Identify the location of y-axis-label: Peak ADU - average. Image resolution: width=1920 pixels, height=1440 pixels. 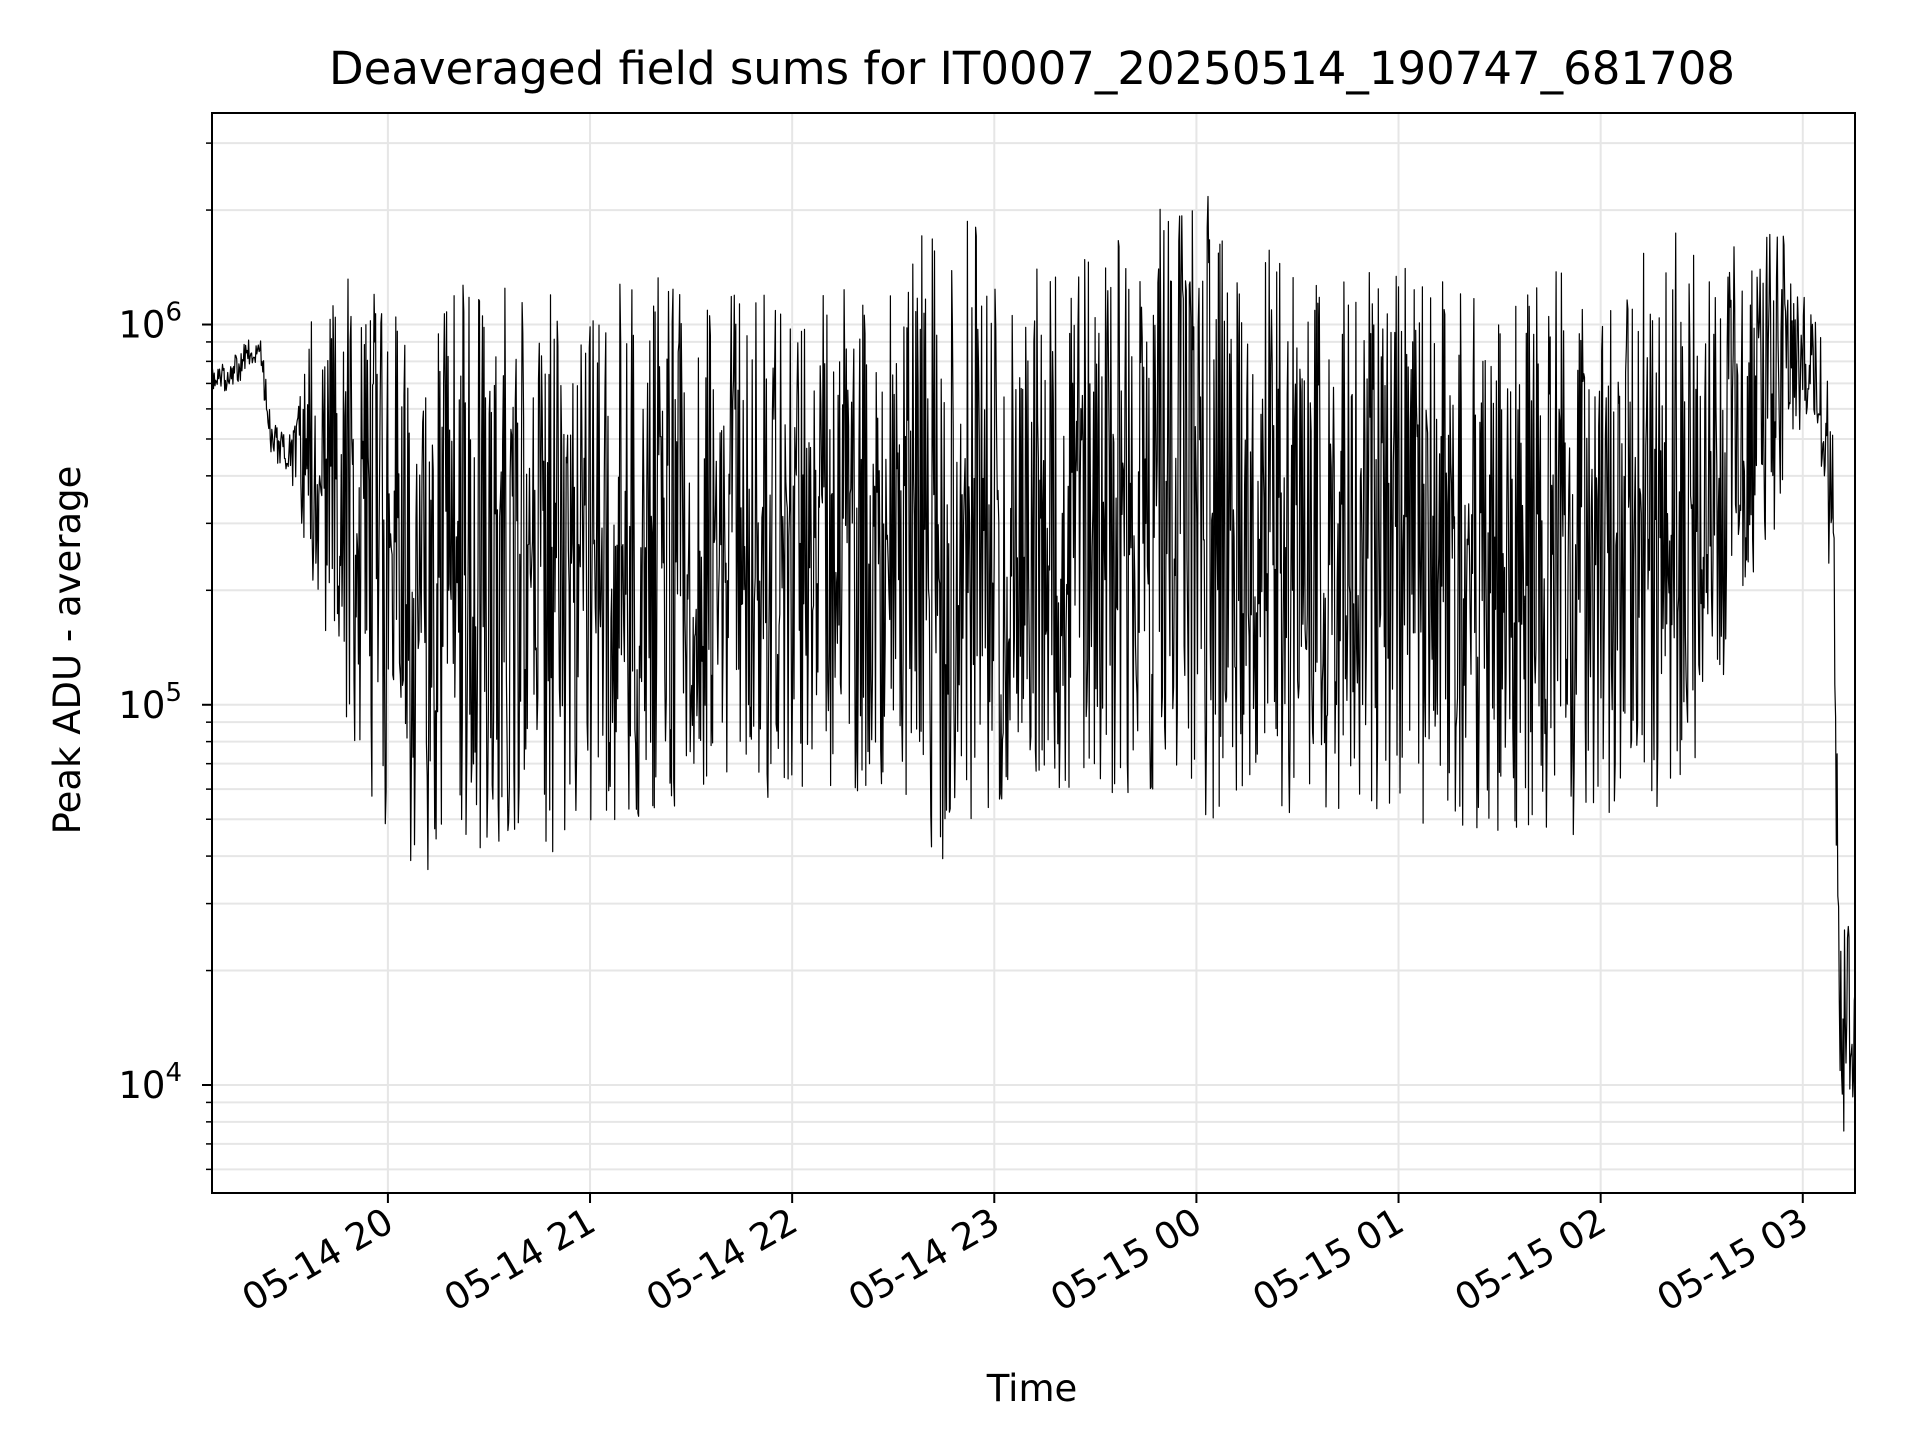
(67, 650).